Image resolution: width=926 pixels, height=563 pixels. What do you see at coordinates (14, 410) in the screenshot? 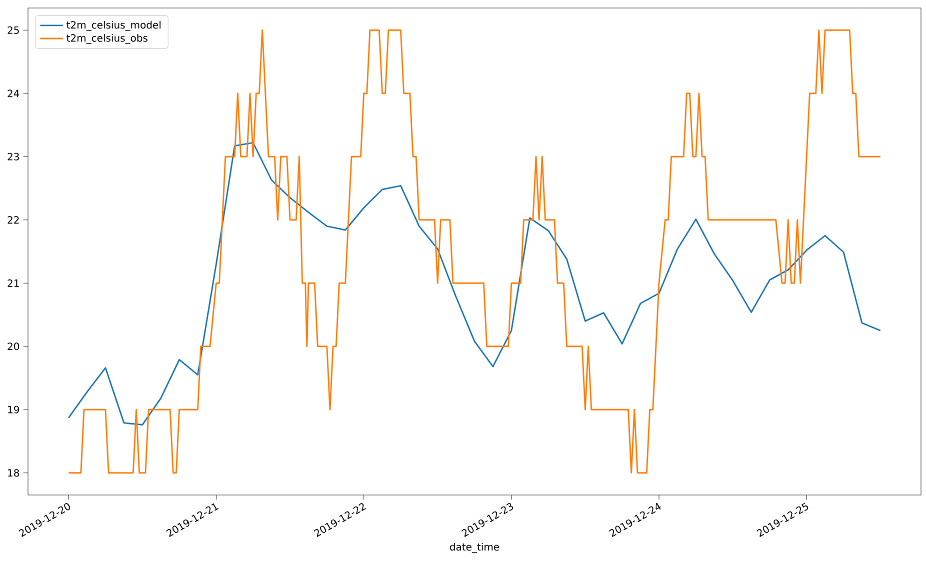
I see `y-tick-label: 19` at bounding box center [14, 410].